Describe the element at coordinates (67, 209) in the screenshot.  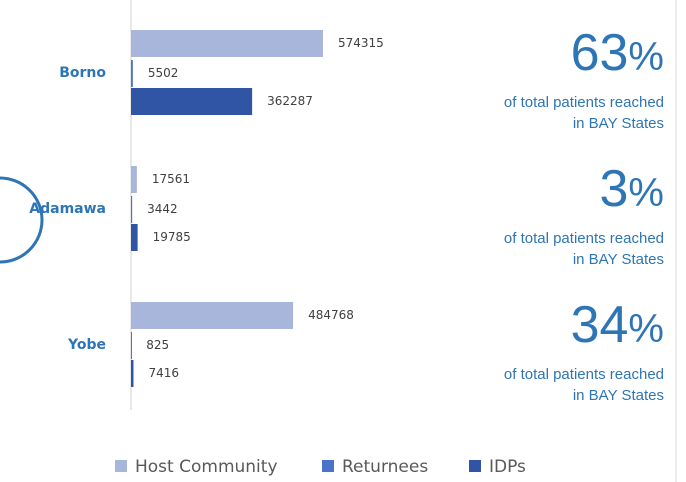
I see `category-label: Adamawa` at that location.